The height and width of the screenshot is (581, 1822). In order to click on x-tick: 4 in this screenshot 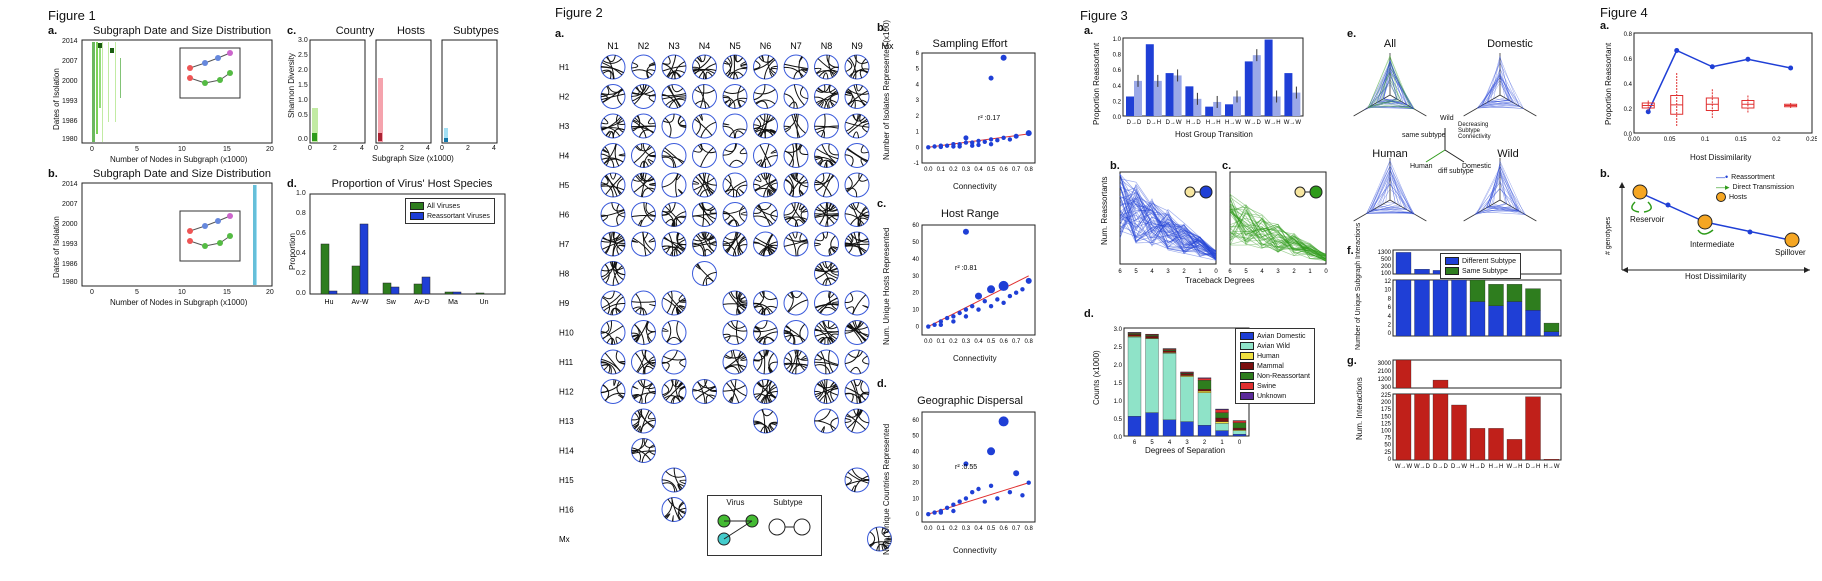, I will do `click(1170, 443)`.